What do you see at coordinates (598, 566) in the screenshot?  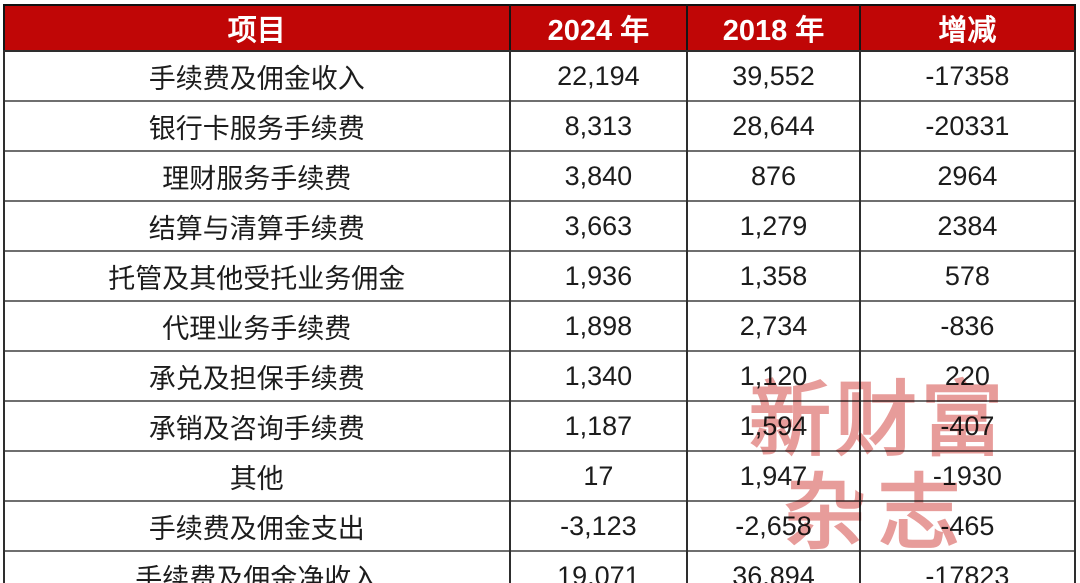 I see `row-2024-value: 19,071` at bounding box center [598, 566].